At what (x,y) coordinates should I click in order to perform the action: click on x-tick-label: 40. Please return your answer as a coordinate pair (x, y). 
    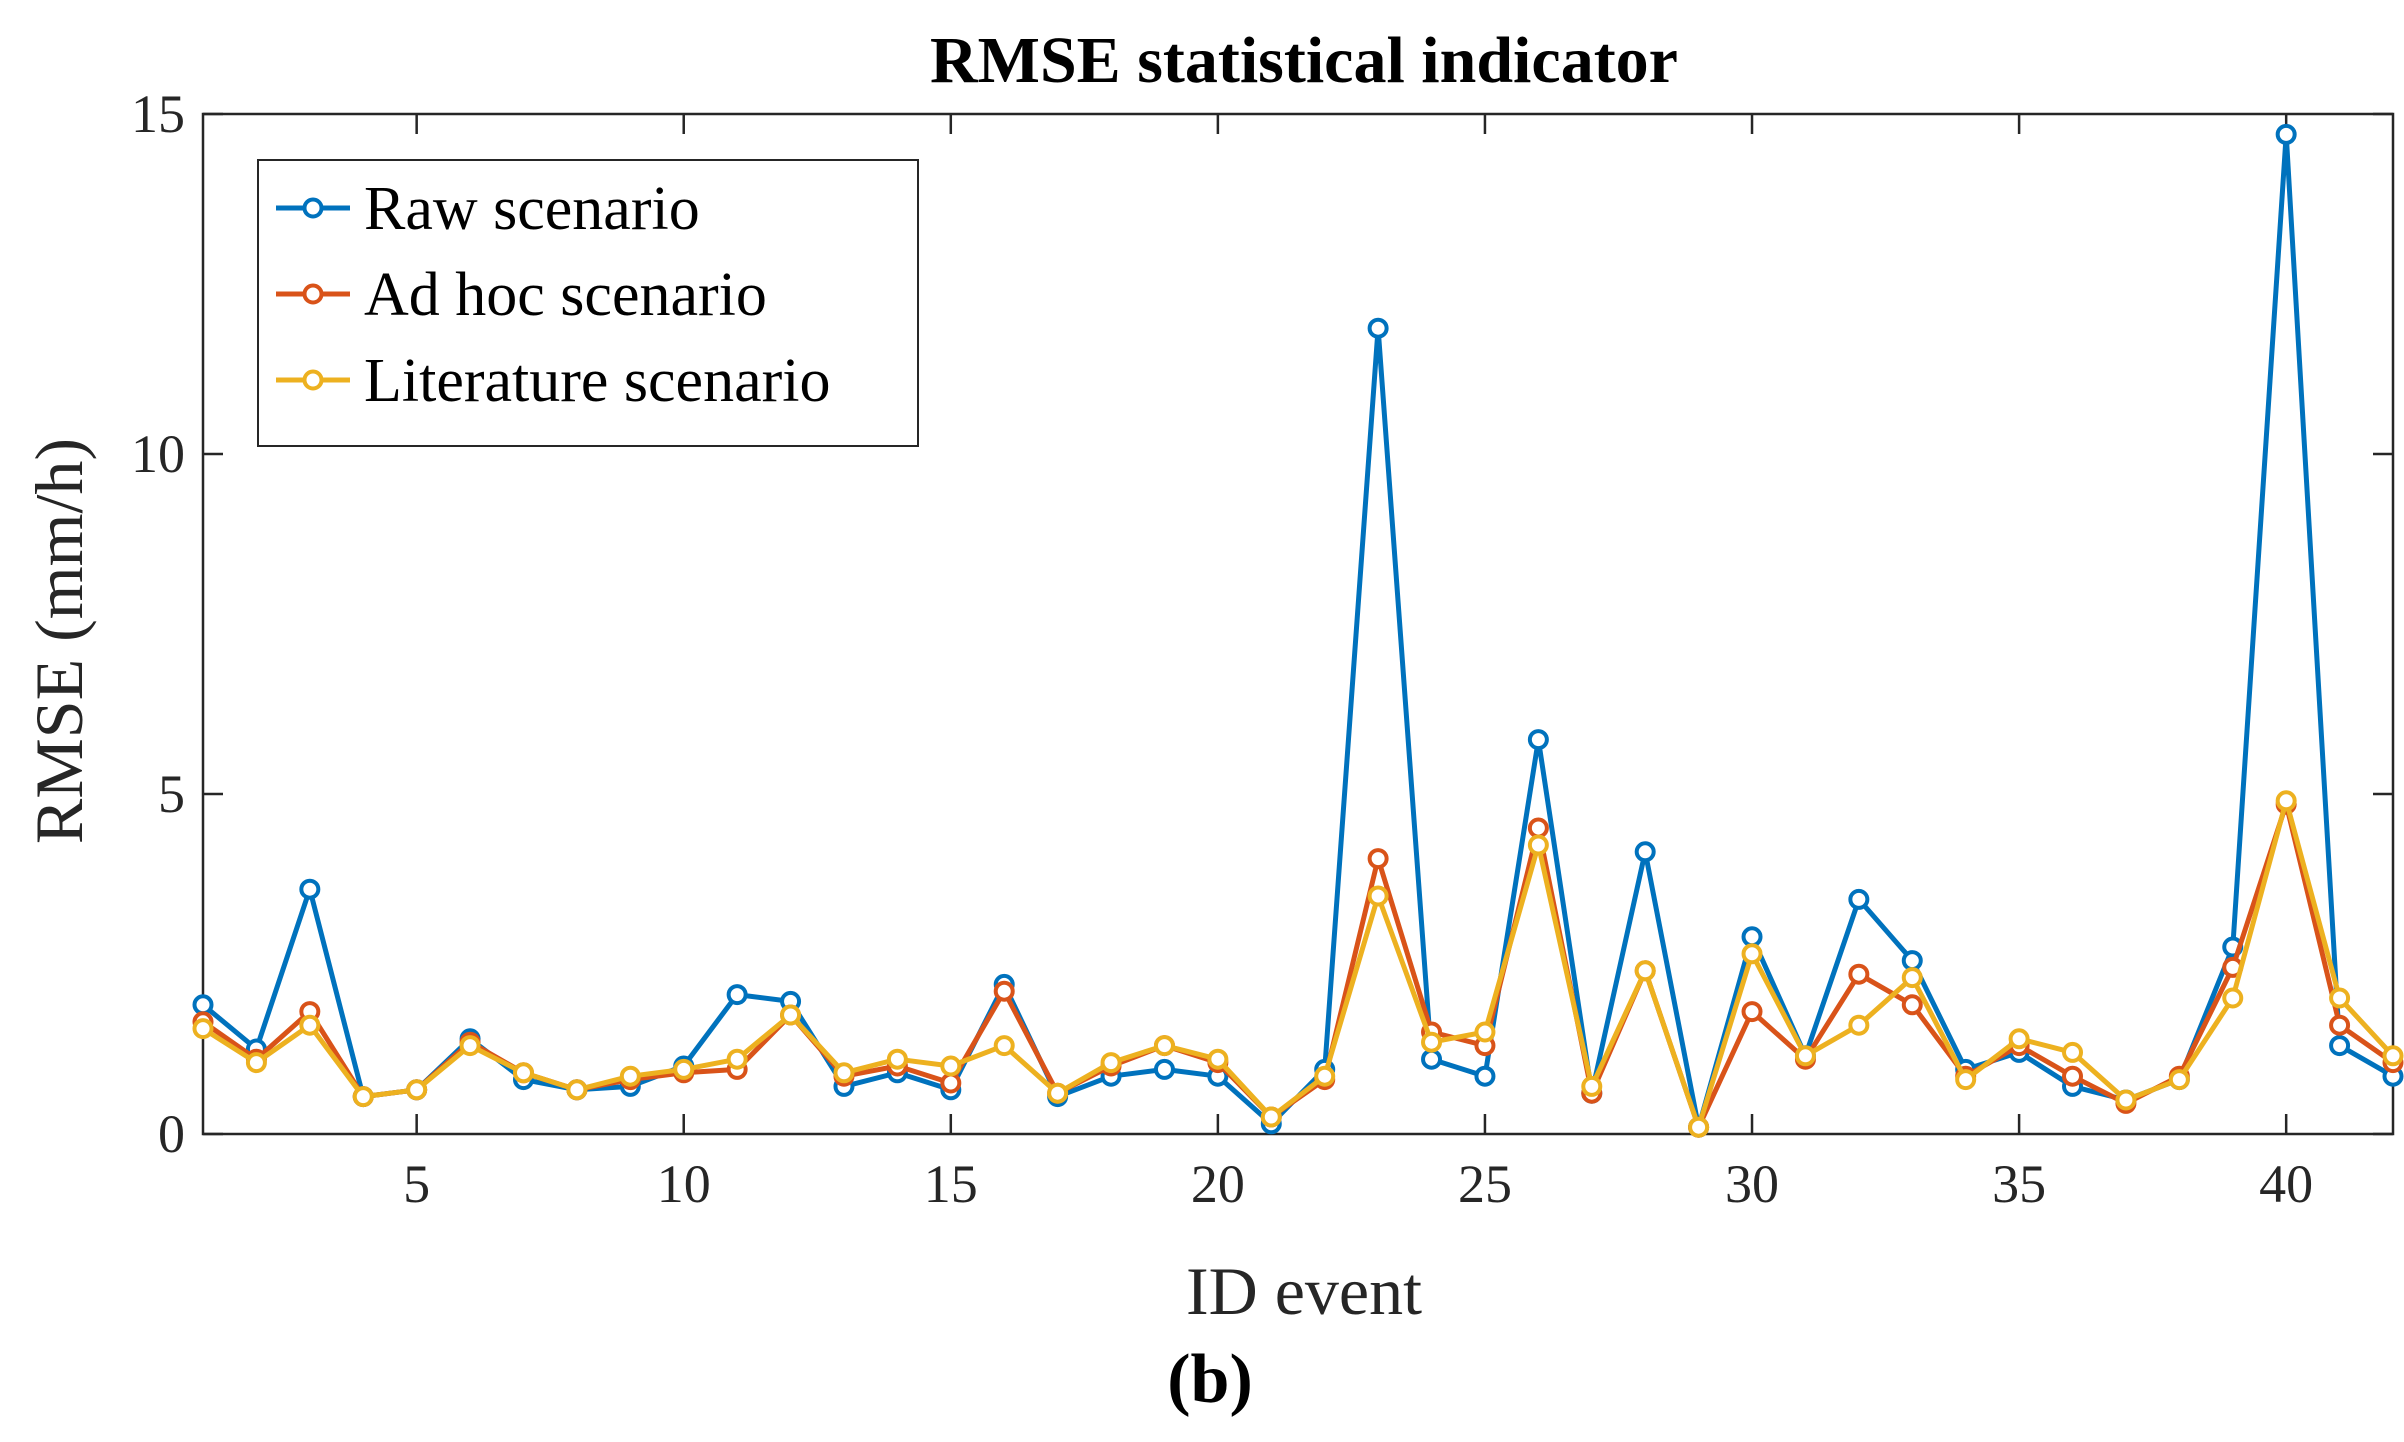
    Looking at the image, I should click on (2286, 1184).